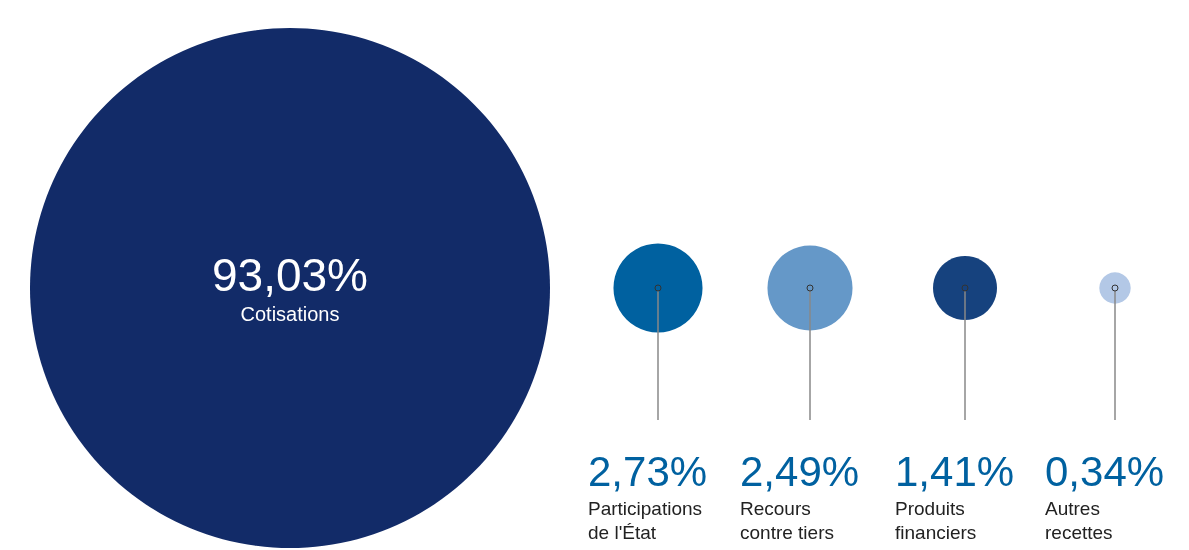 The image size is (1189, 550). Describe the element at coordinates (648, 471) in the screenshot. I see `data-label: 2,73%` at that location.